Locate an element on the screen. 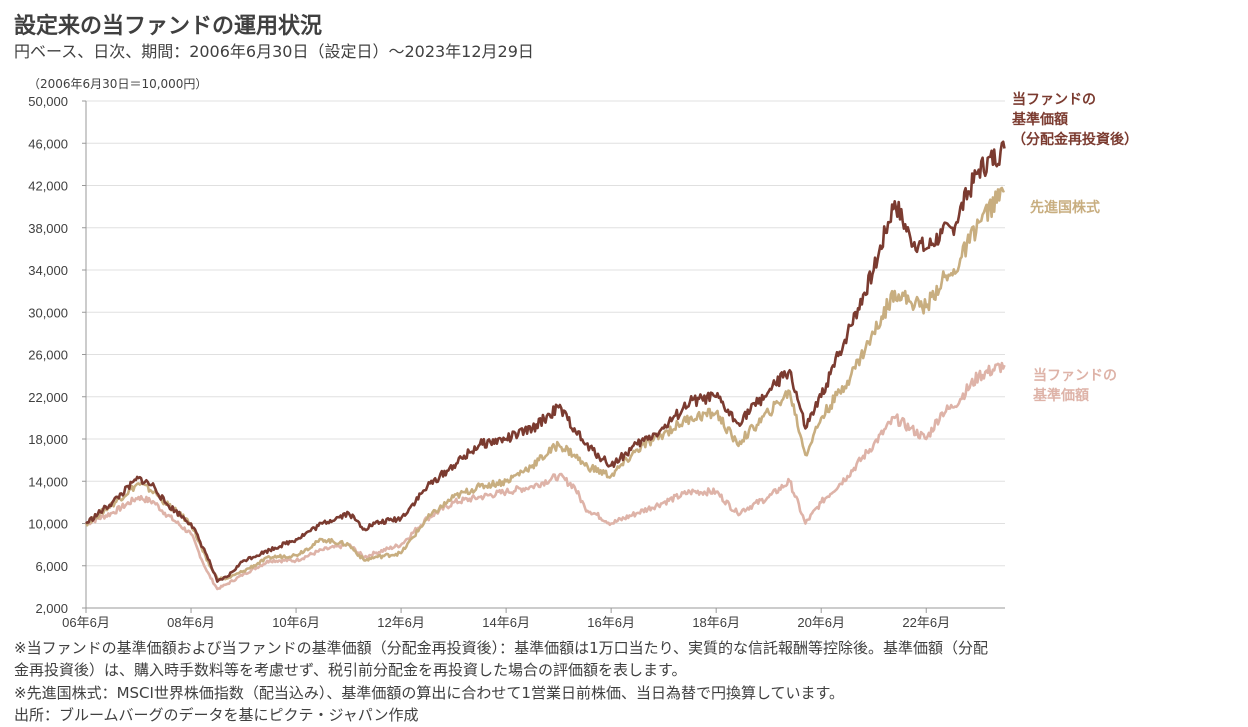  x-tick-label: 12年6月 is located at coordinates (401, 622).